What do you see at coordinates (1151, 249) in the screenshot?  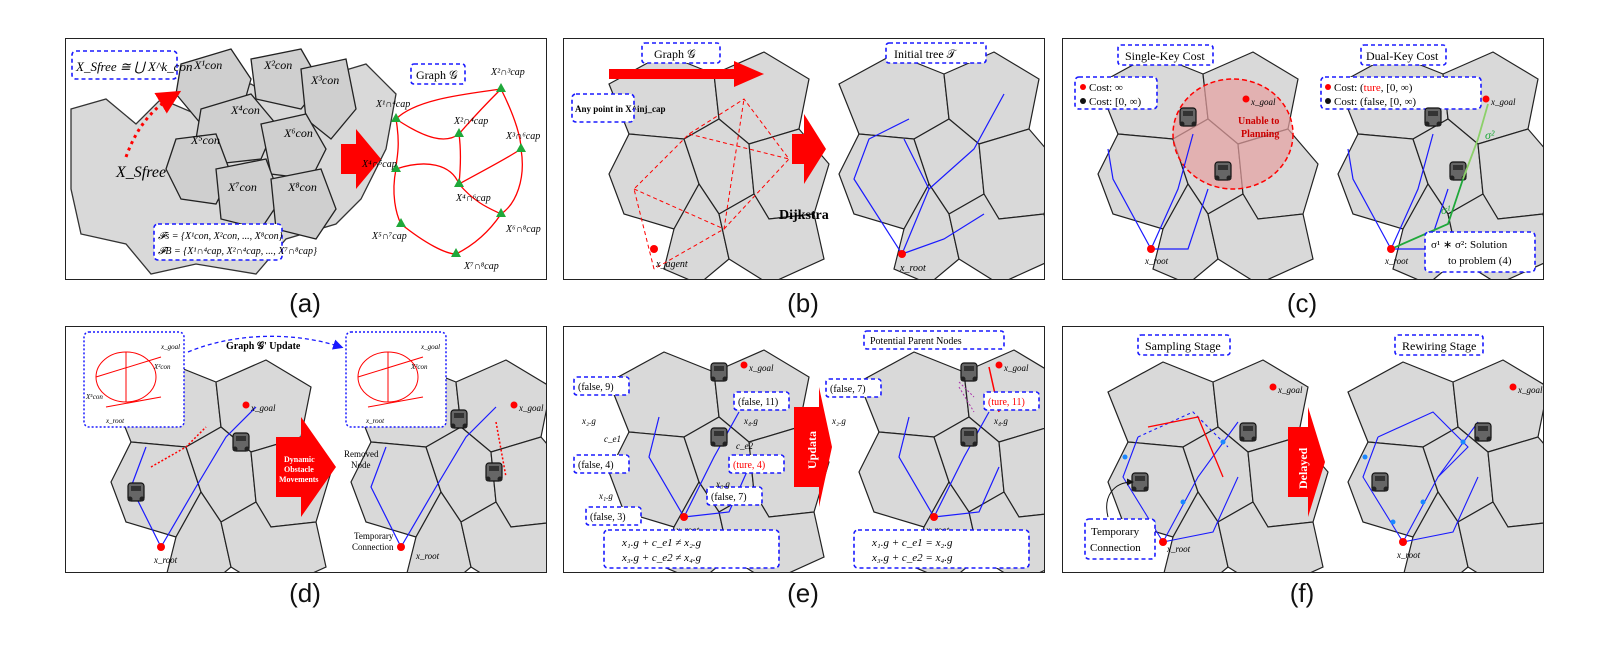 I see `root-dot-c1` at bounding box center [1151, 249].